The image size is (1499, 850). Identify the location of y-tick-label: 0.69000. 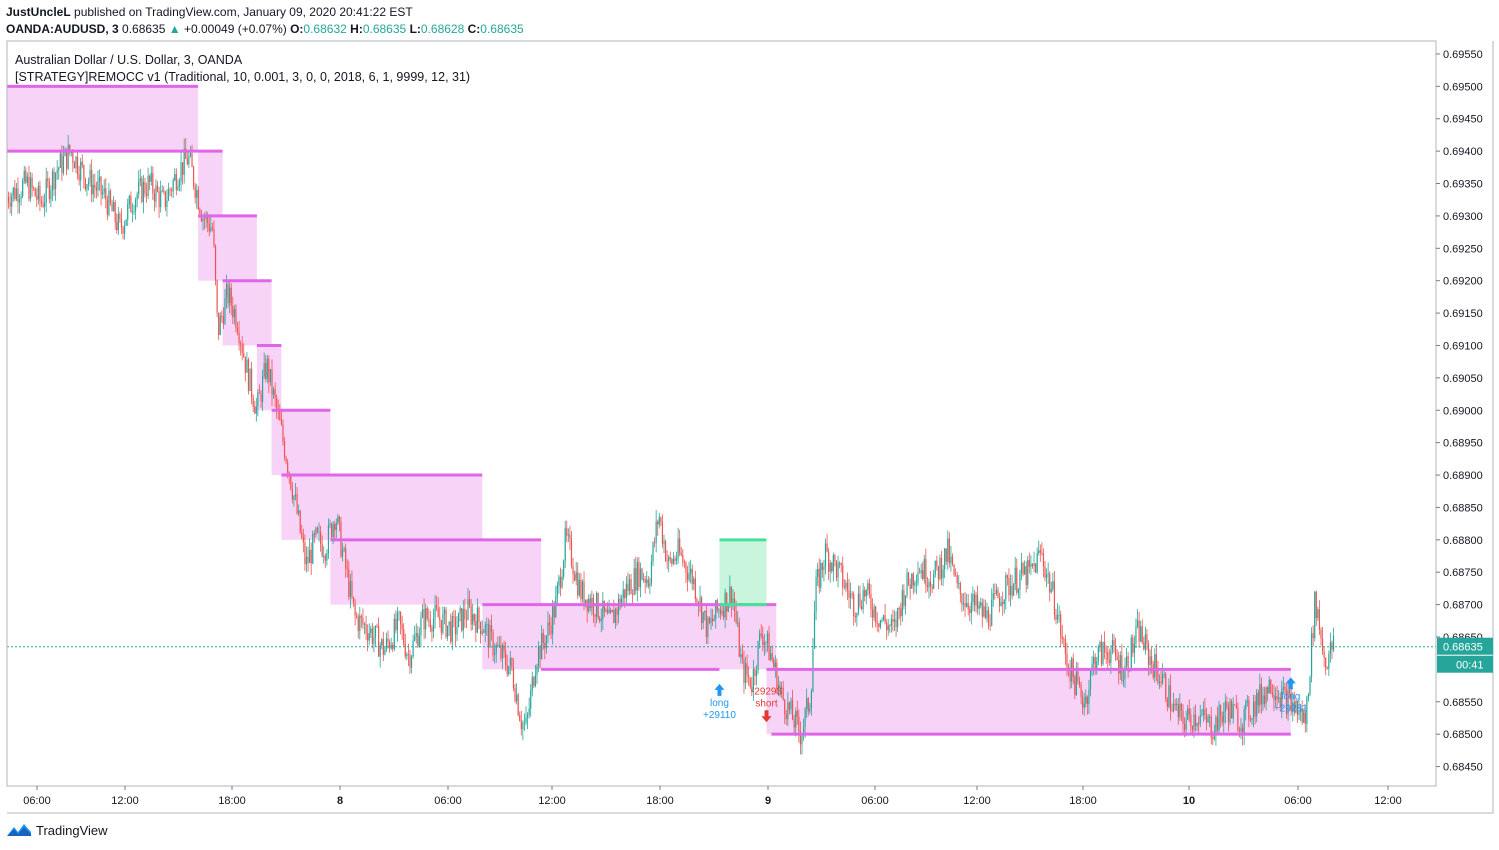
(1463, 411).